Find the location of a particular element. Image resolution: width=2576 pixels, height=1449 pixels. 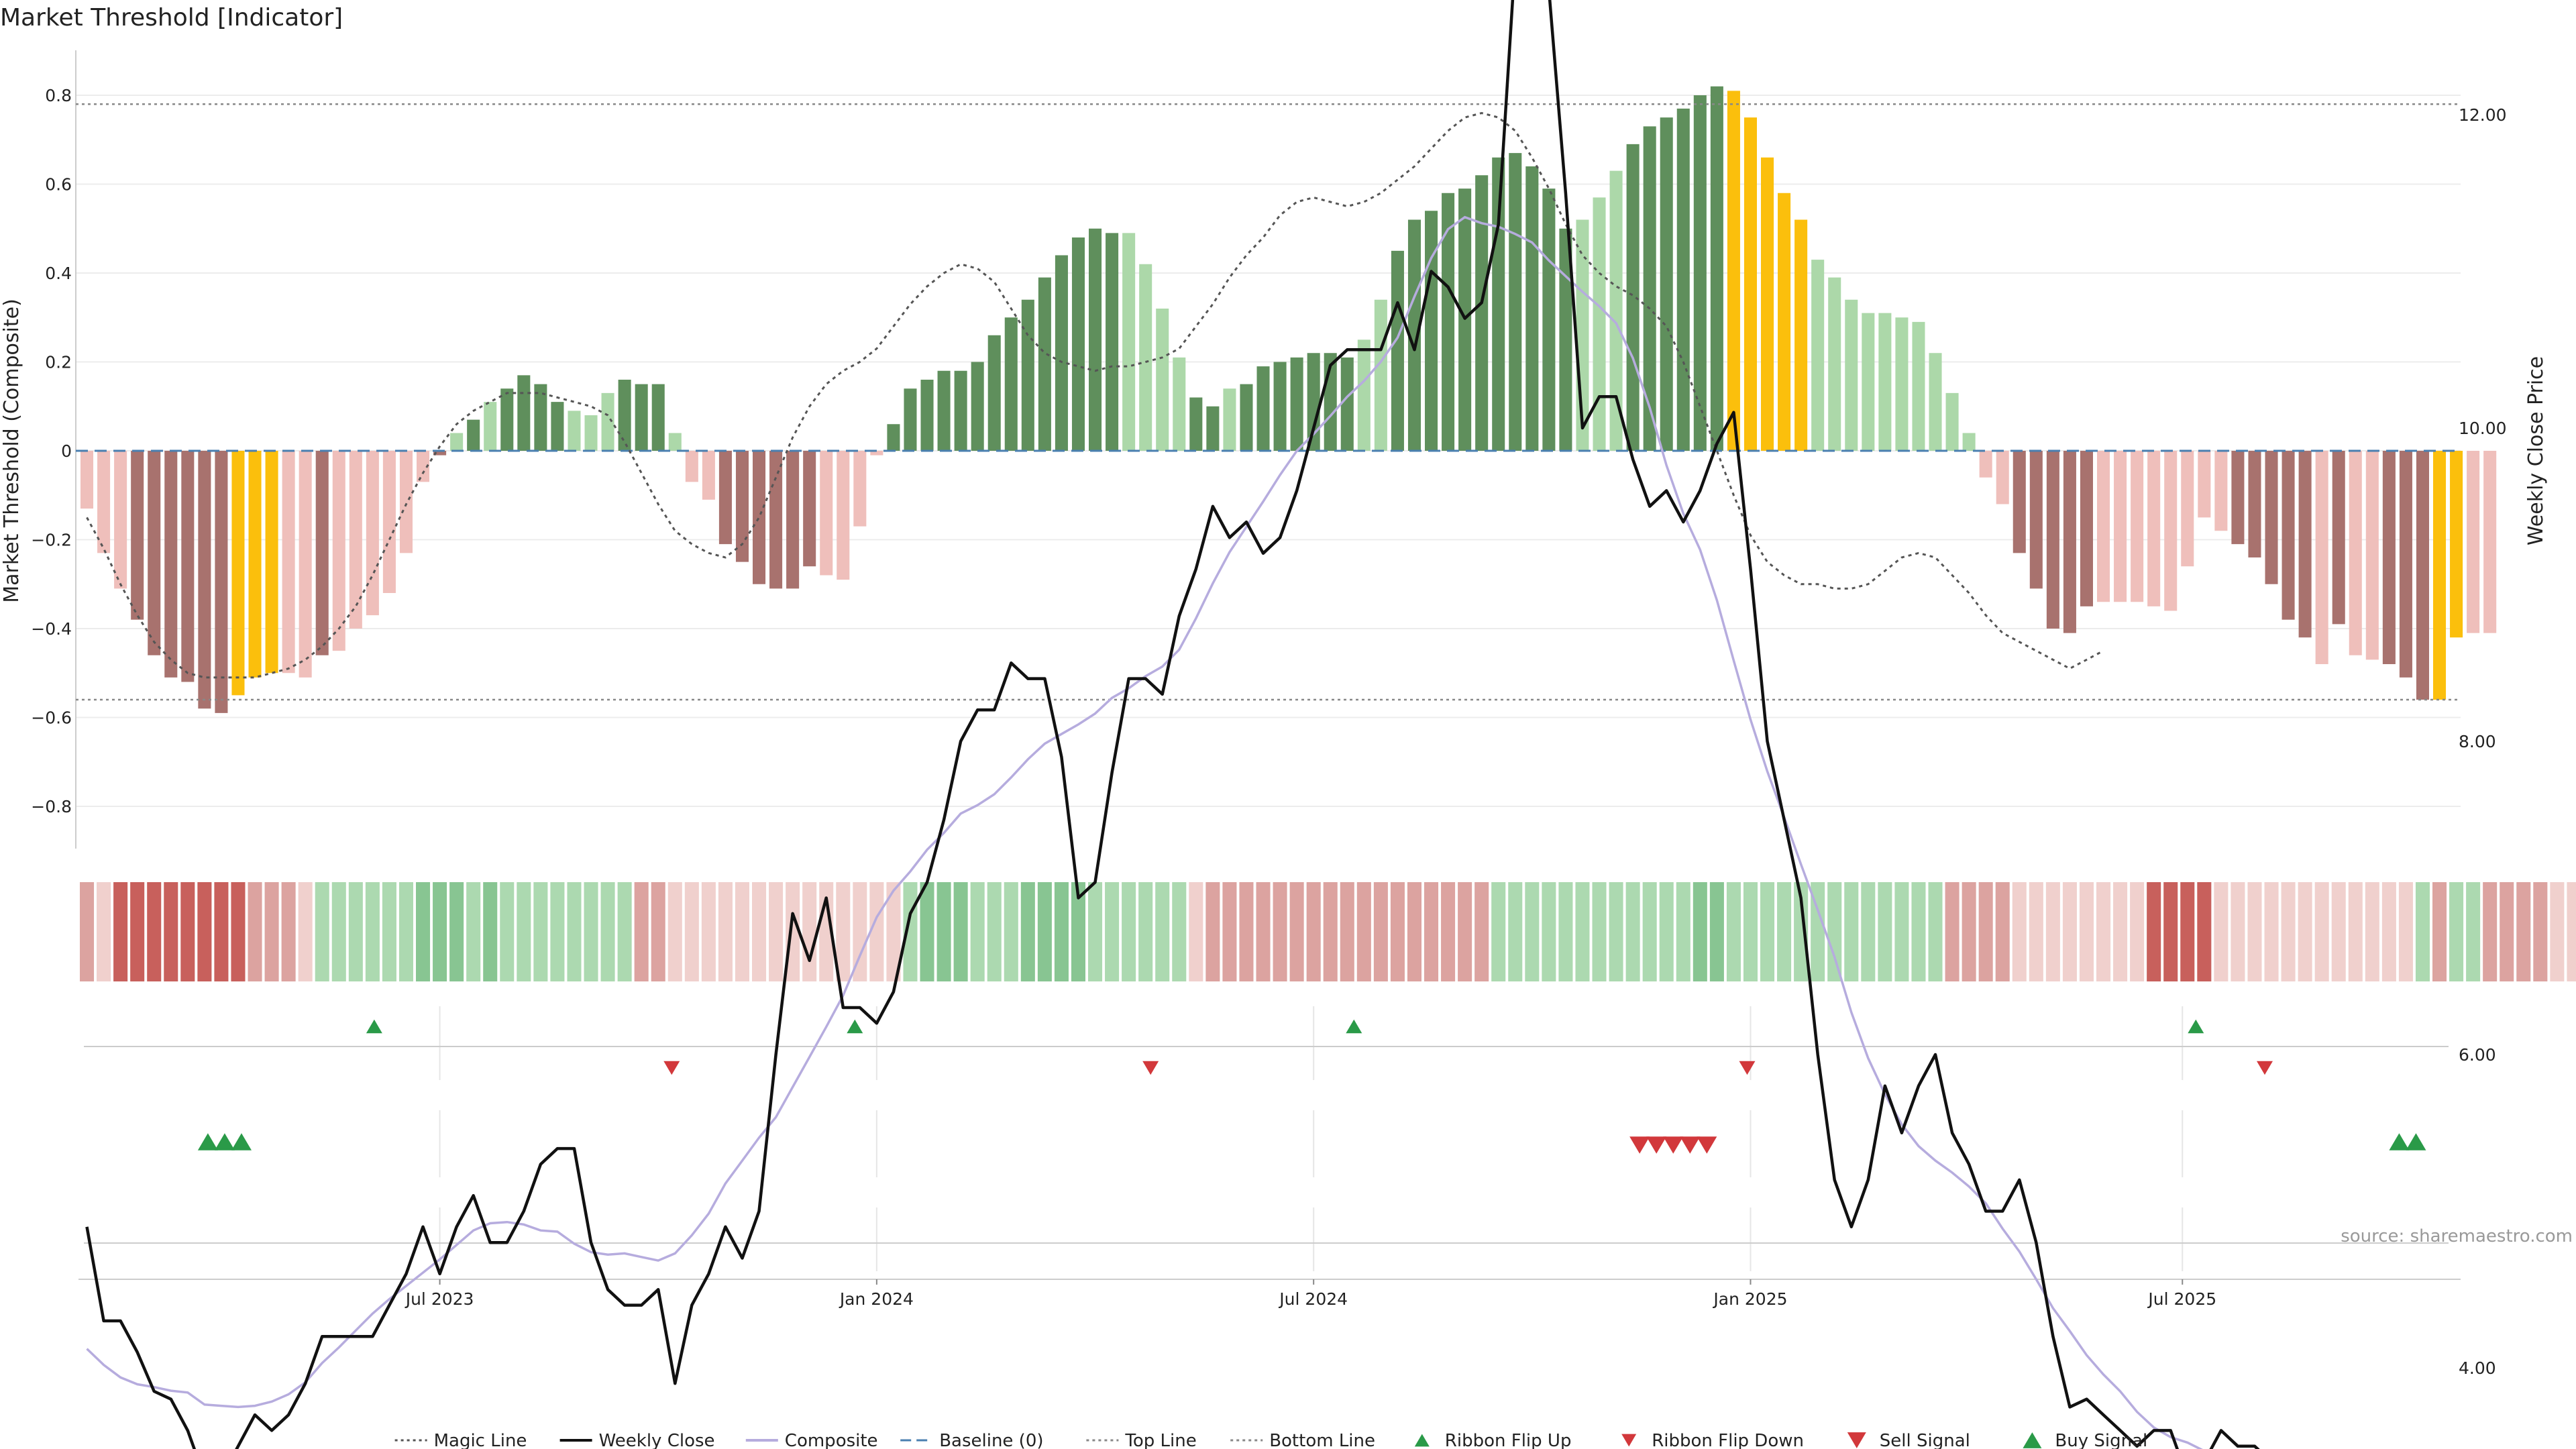

x-tick-label: Jul 2024 is located at coordinates (1313, 1299).